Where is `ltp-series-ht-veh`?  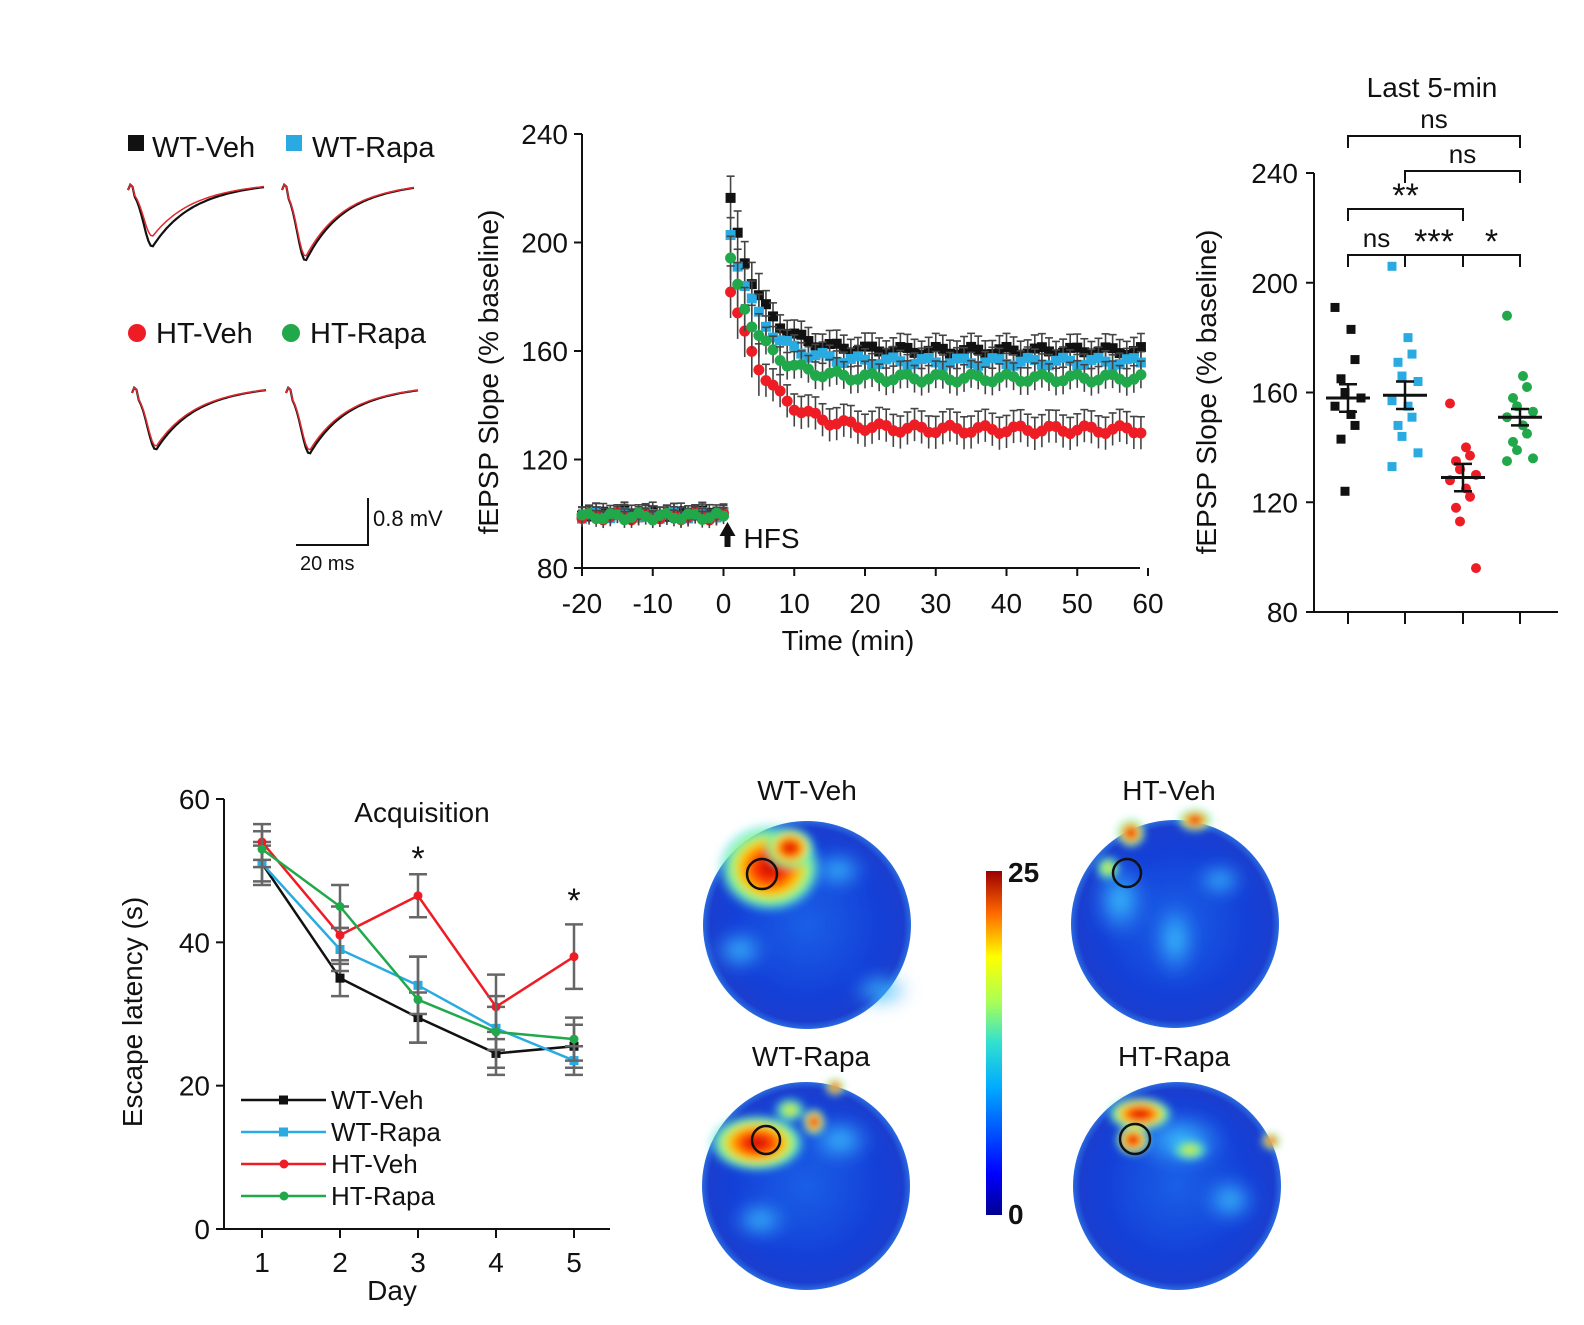 ltp-series-ht-veh is located at coordinates (861, 397).